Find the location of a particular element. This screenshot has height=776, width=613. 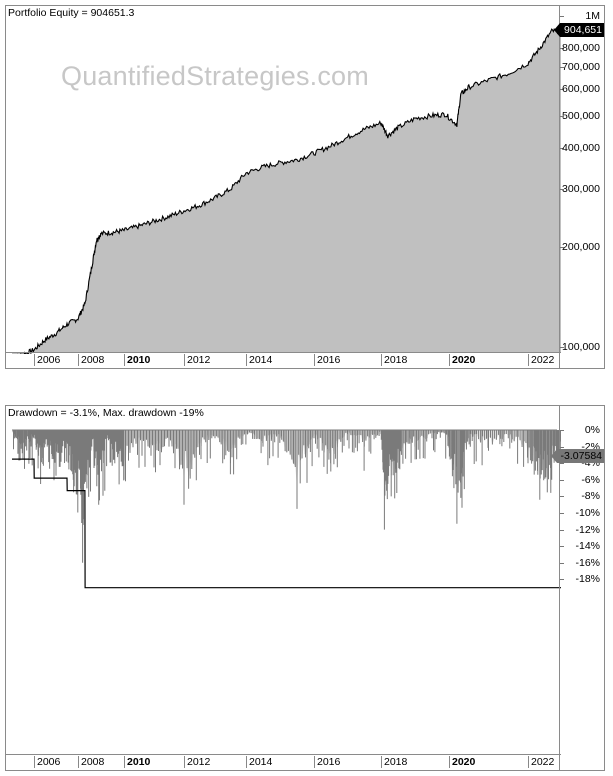

equity-x-tick-2010: 2010 is located at coordinates (137, 360).